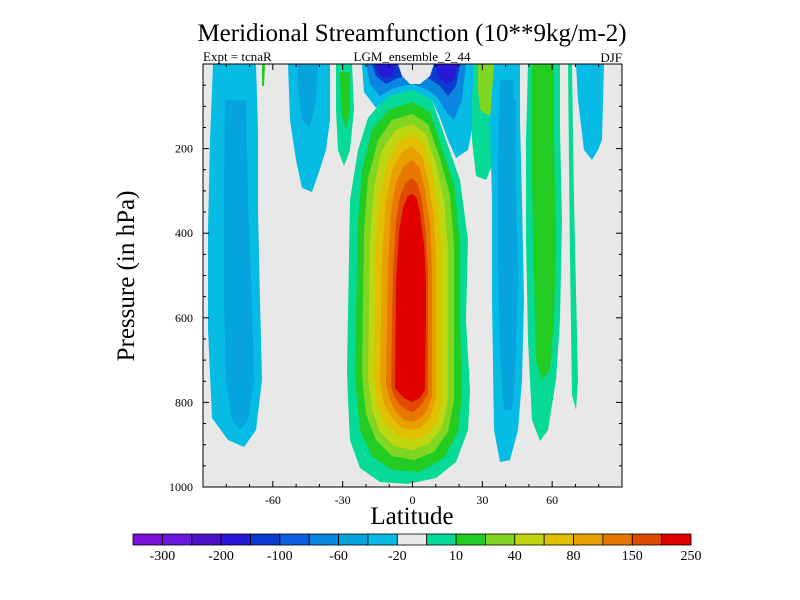 Image resolution: width=800 pixels, height=600 pixels. I want to click on y-tick-label: 1000, so click(181, 487).